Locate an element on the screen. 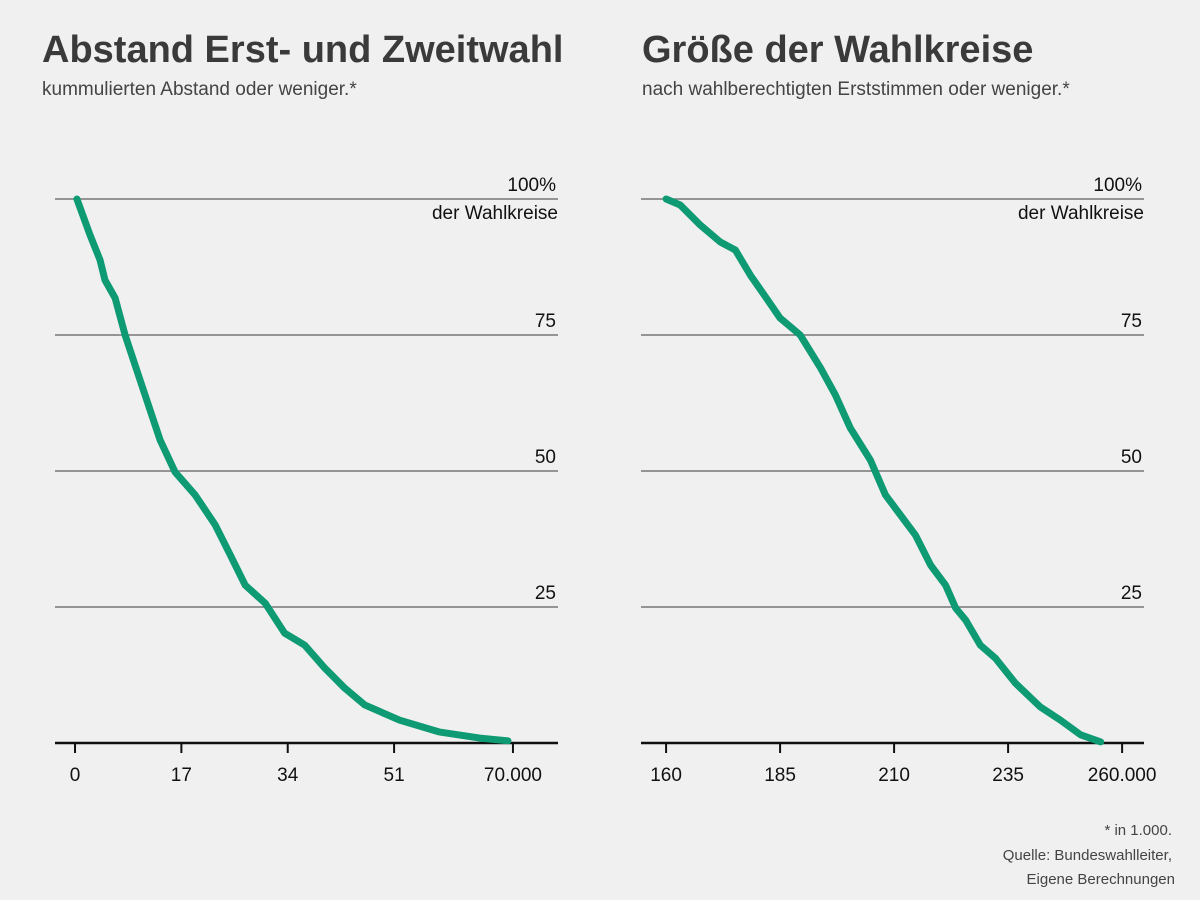 The image size is (1200, 900). chart-title: Größe der Wahlkreise is located at coordinates (837, 50).